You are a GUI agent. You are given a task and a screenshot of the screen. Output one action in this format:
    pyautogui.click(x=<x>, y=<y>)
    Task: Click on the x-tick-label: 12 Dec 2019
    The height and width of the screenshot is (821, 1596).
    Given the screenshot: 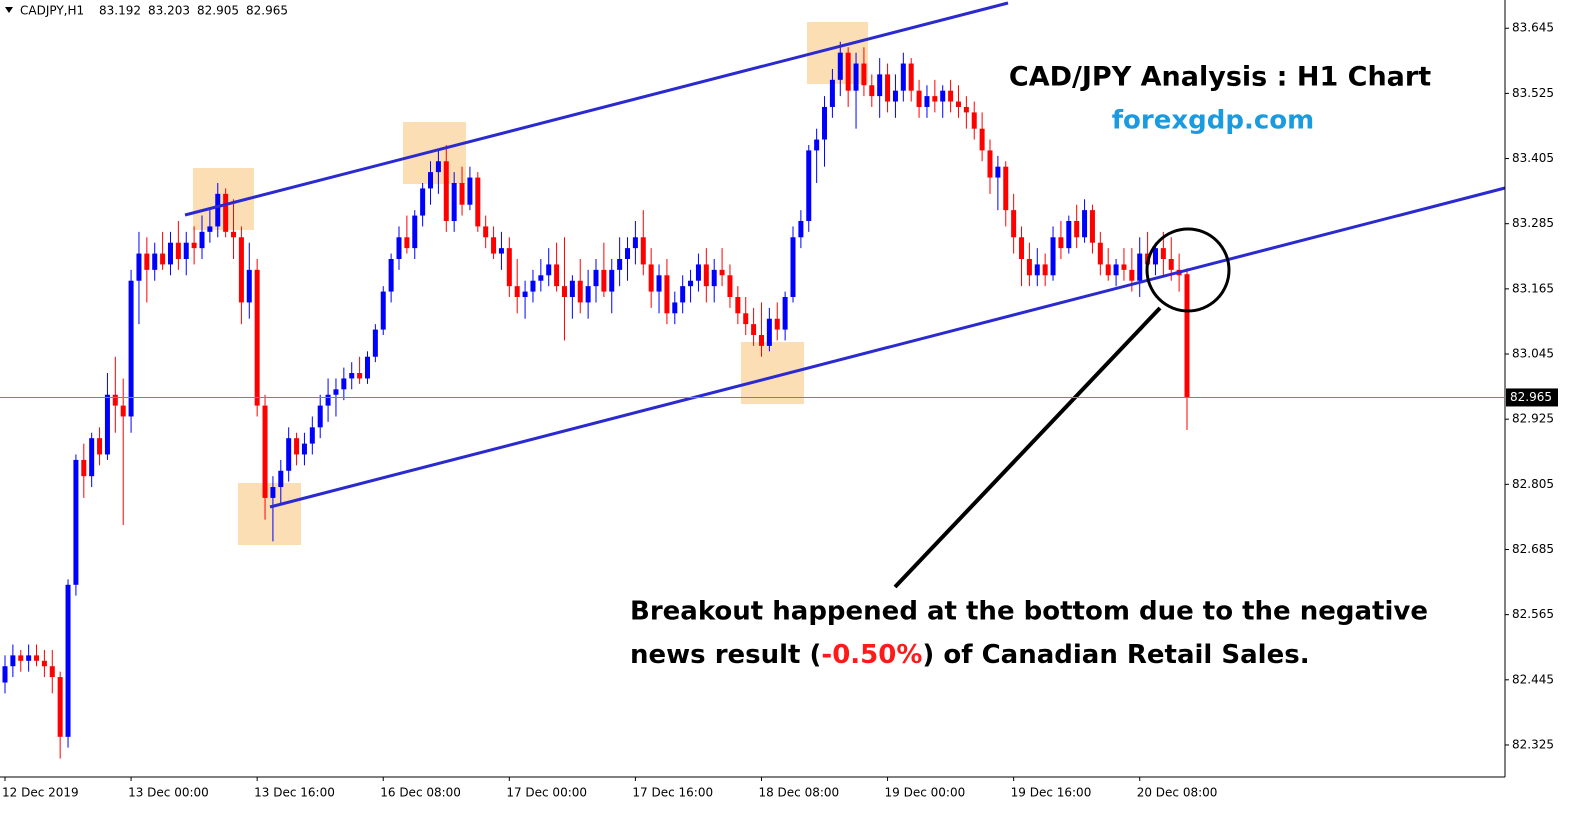 What is the action you would take?
    pyautogui.click(x=40, y=793)
    